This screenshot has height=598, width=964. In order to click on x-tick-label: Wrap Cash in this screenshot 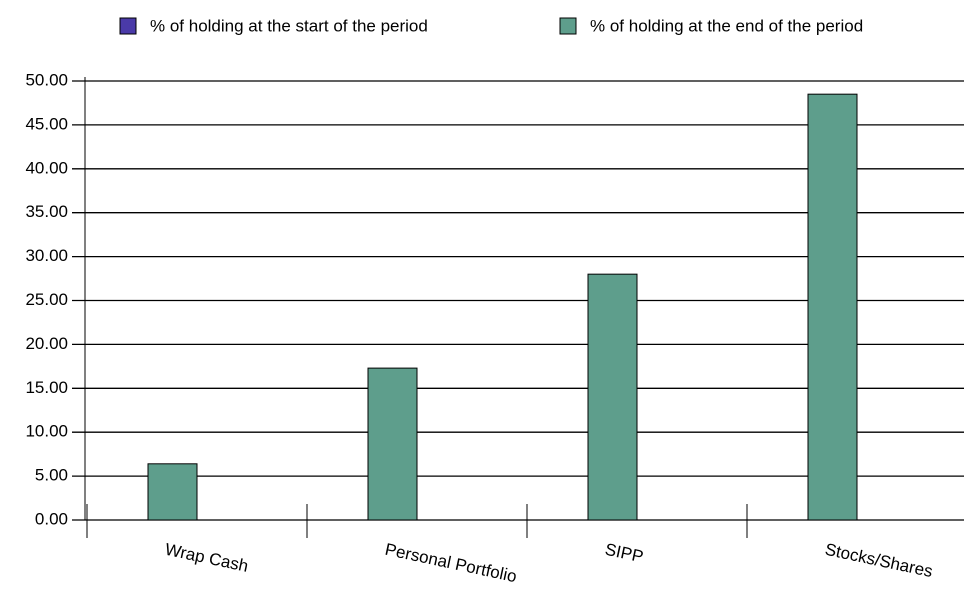, I will do `click(206, 558)`.